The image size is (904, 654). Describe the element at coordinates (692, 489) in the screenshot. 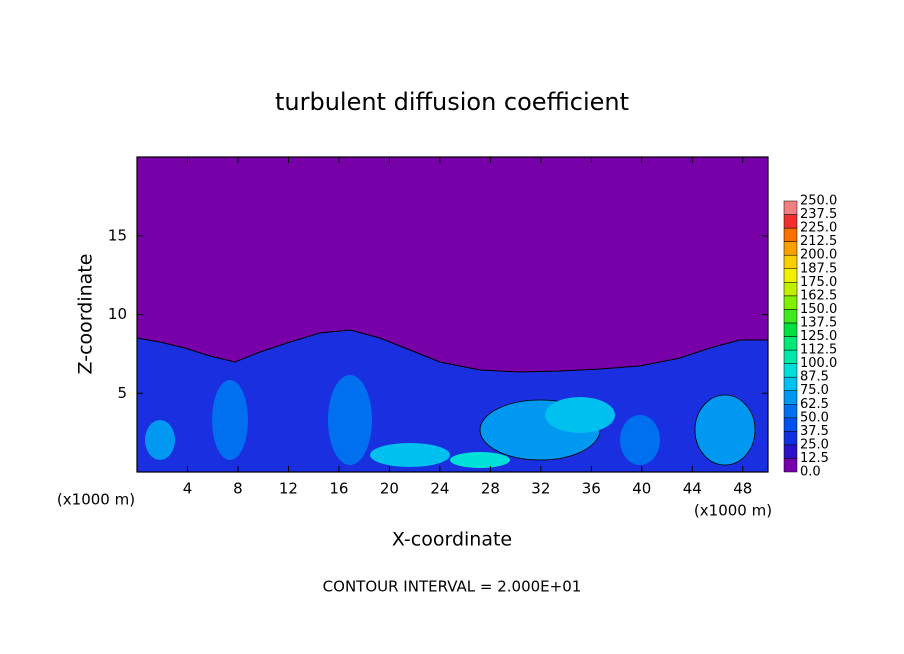

I see `x-tick-label: 44` at that location.